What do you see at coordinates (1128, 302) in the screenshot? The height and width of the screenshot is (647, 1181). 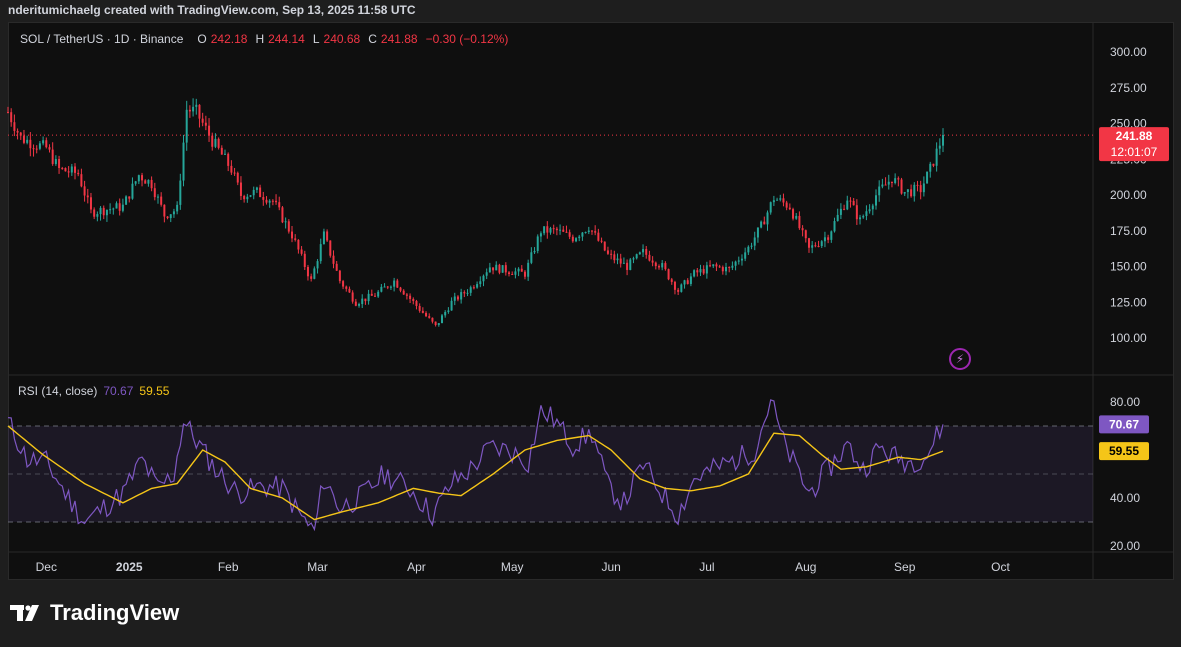 I see `price-tick-label: 125.00` at bounding box center [1128, 302].